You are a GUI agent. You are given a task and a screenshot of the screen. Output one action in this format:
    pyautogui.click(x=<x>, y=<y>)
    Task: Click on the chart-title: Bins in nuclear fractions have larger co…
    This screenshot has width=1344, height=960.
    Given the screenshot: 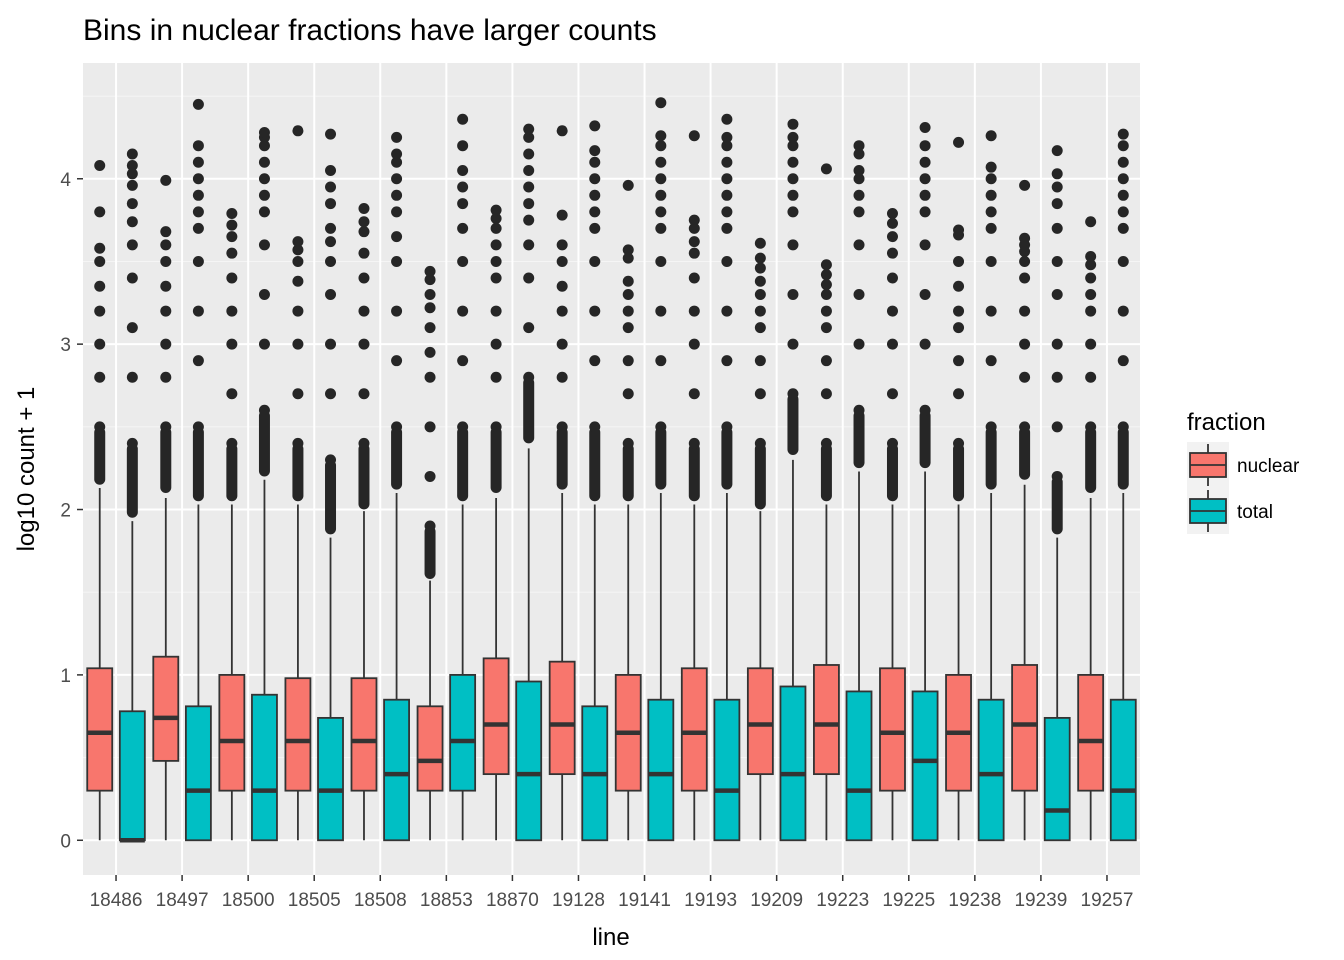 What is the action you would take?
    pyautogui.click(x=370, y=30)
    